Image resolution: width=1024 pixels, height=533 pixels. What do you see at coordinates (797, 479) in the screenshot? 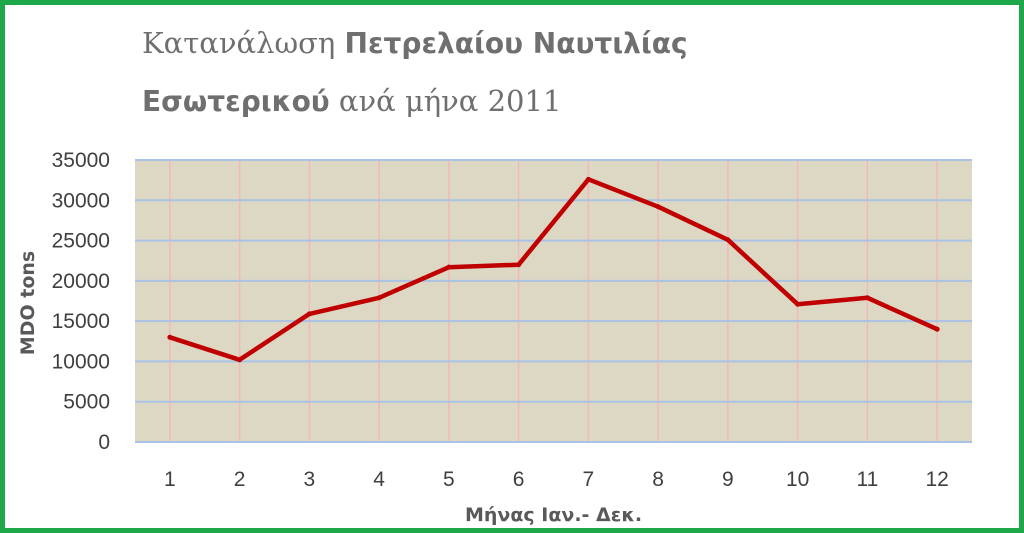
I see `x-tick-label: 10` at bounding box center [797, 479].